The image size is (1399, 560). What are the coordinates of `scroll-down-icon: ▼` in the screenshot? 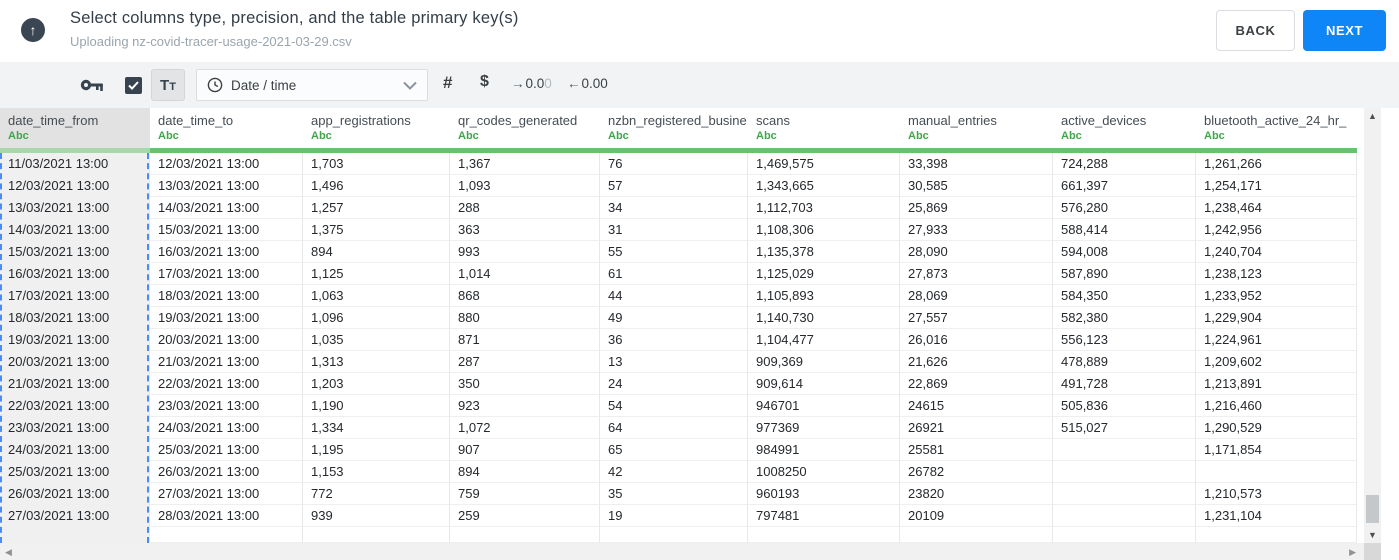 It's located at (1372, 535).